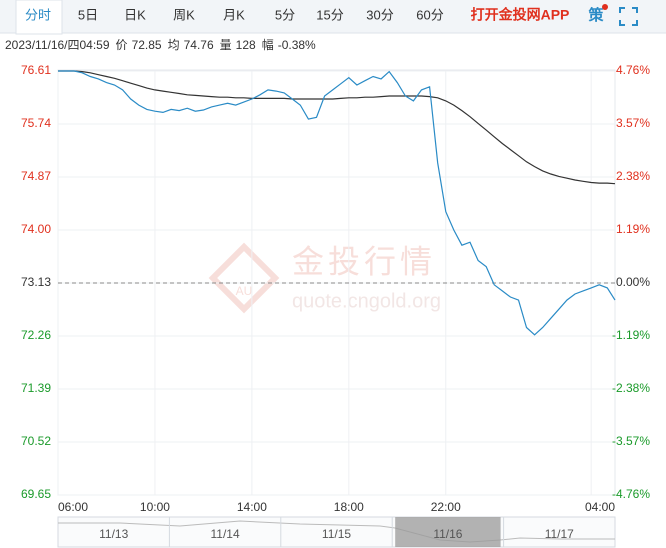 The height and width of the screenshot is (548, 666). Describe the element at coordinates (135, 14) in the screenshot. I see `tab: 日K` at that location.